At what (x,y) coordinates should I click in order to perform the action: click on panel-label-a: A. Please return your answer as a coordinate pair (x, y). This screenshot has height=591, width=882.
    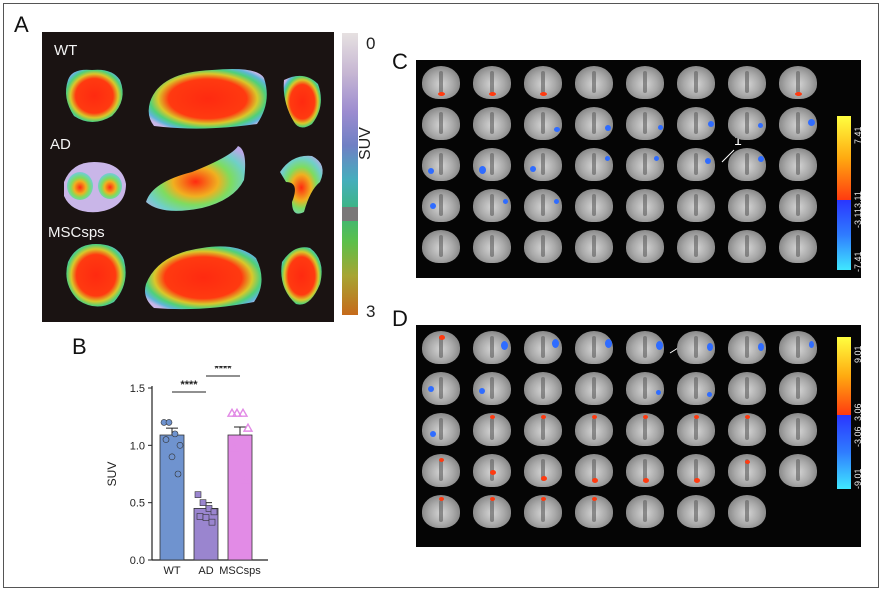
    Looking at the image, I should click on (21, 24).